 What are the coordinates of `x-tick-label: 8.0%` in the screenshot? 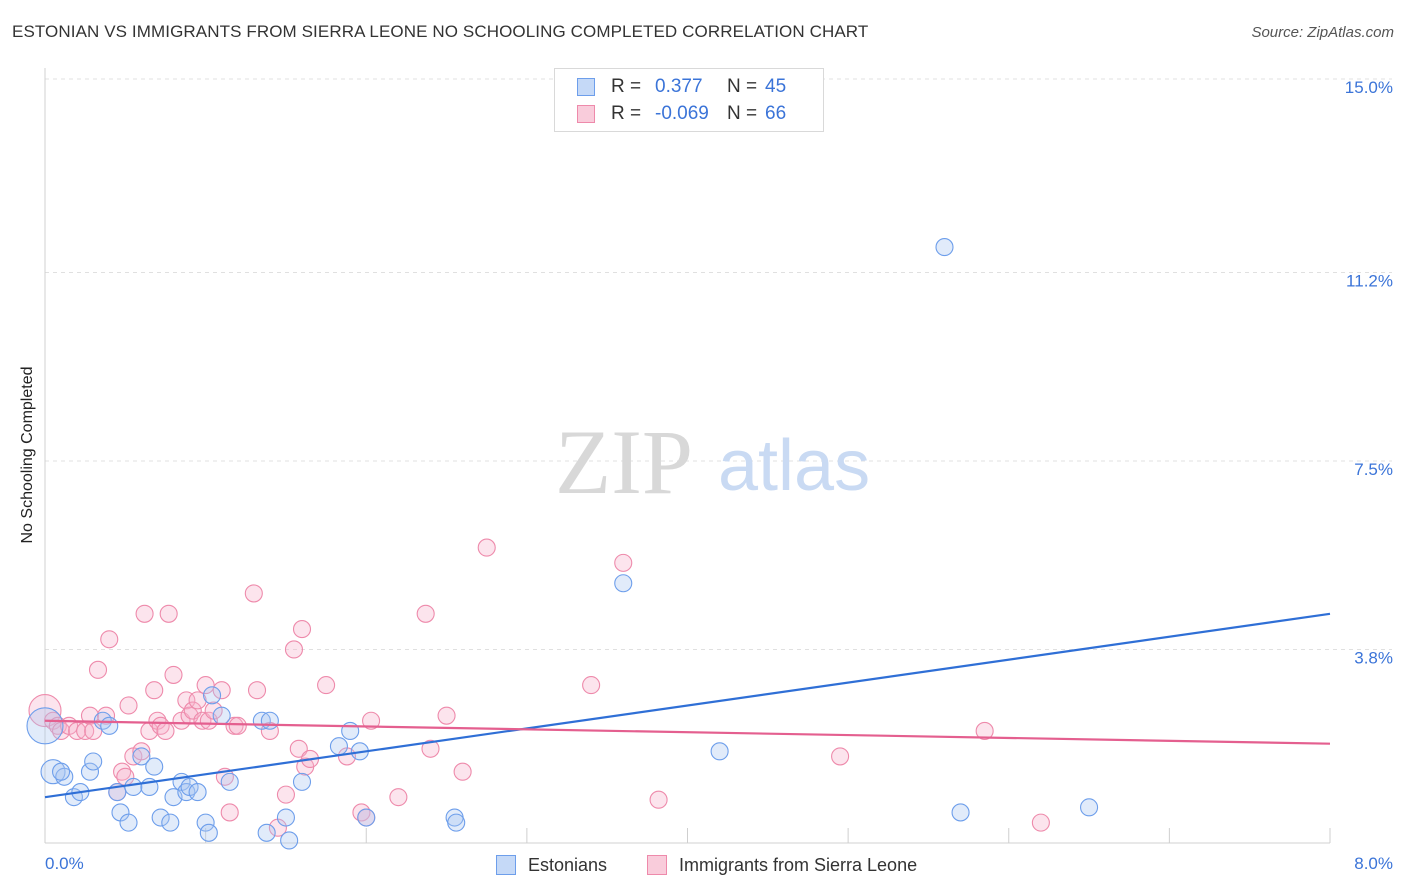 It's located at (1373, 863).